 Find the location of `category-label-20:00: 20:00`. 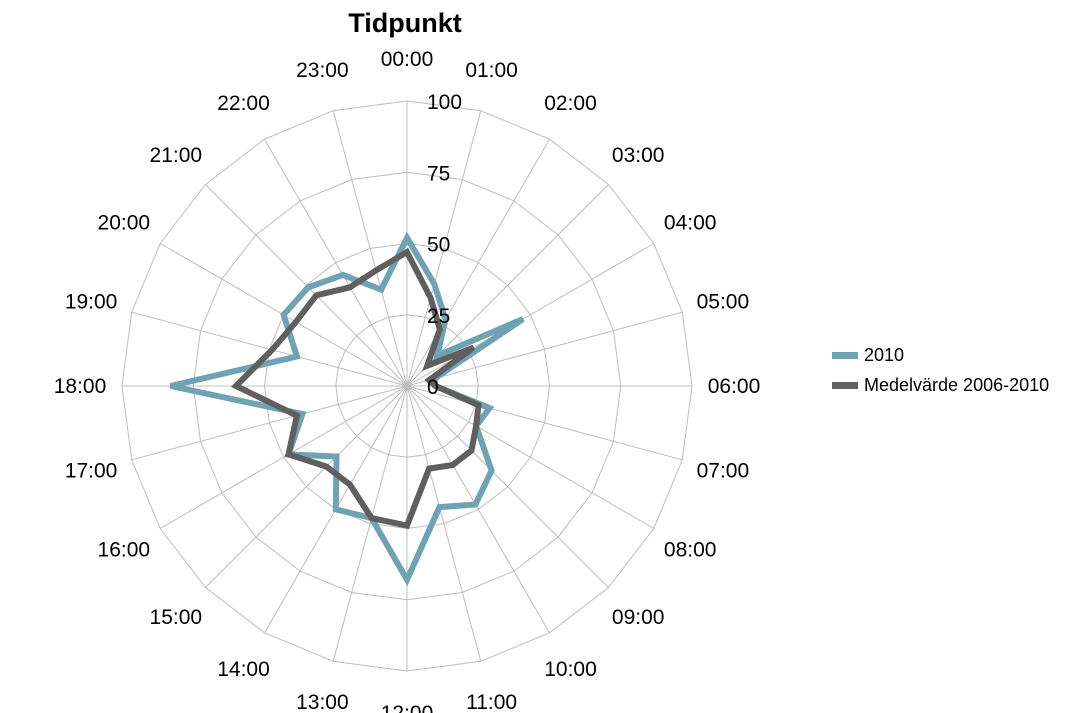

category-label-20:00: 20:00 is located at coordinates (124, 223).